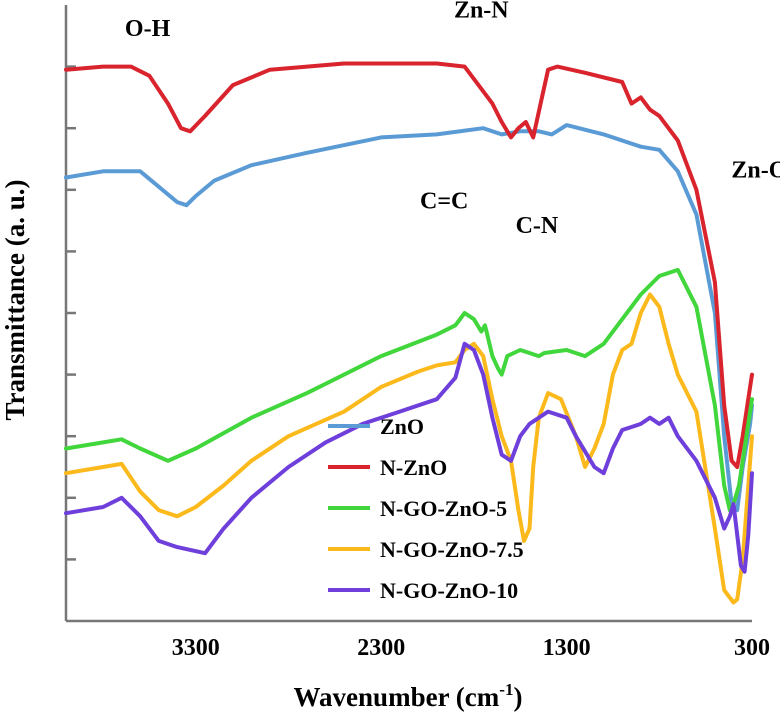  What do you see at coordinates (537, 226) in the screenshot?
I see `annotation-label: C-N` at bounding box center [537, 226].